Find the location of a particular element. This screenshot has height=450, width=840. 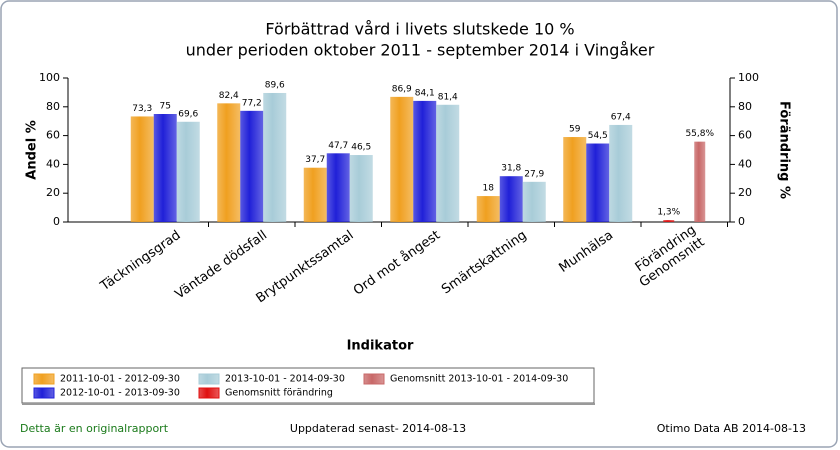

y-tick-label: 80 is located at coordinates (53, 106).